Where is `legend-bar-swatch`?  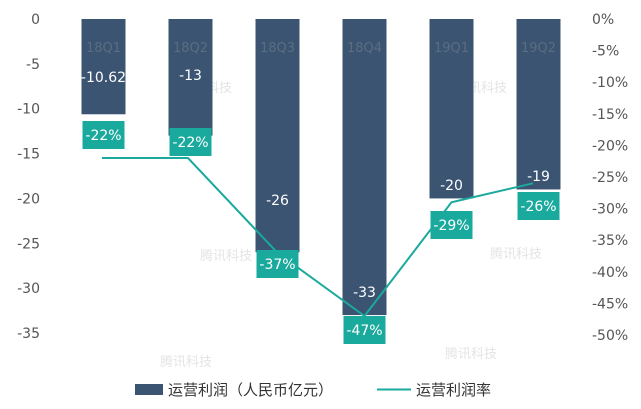 legend-bar-swatch is located at coordinates (149, 389).